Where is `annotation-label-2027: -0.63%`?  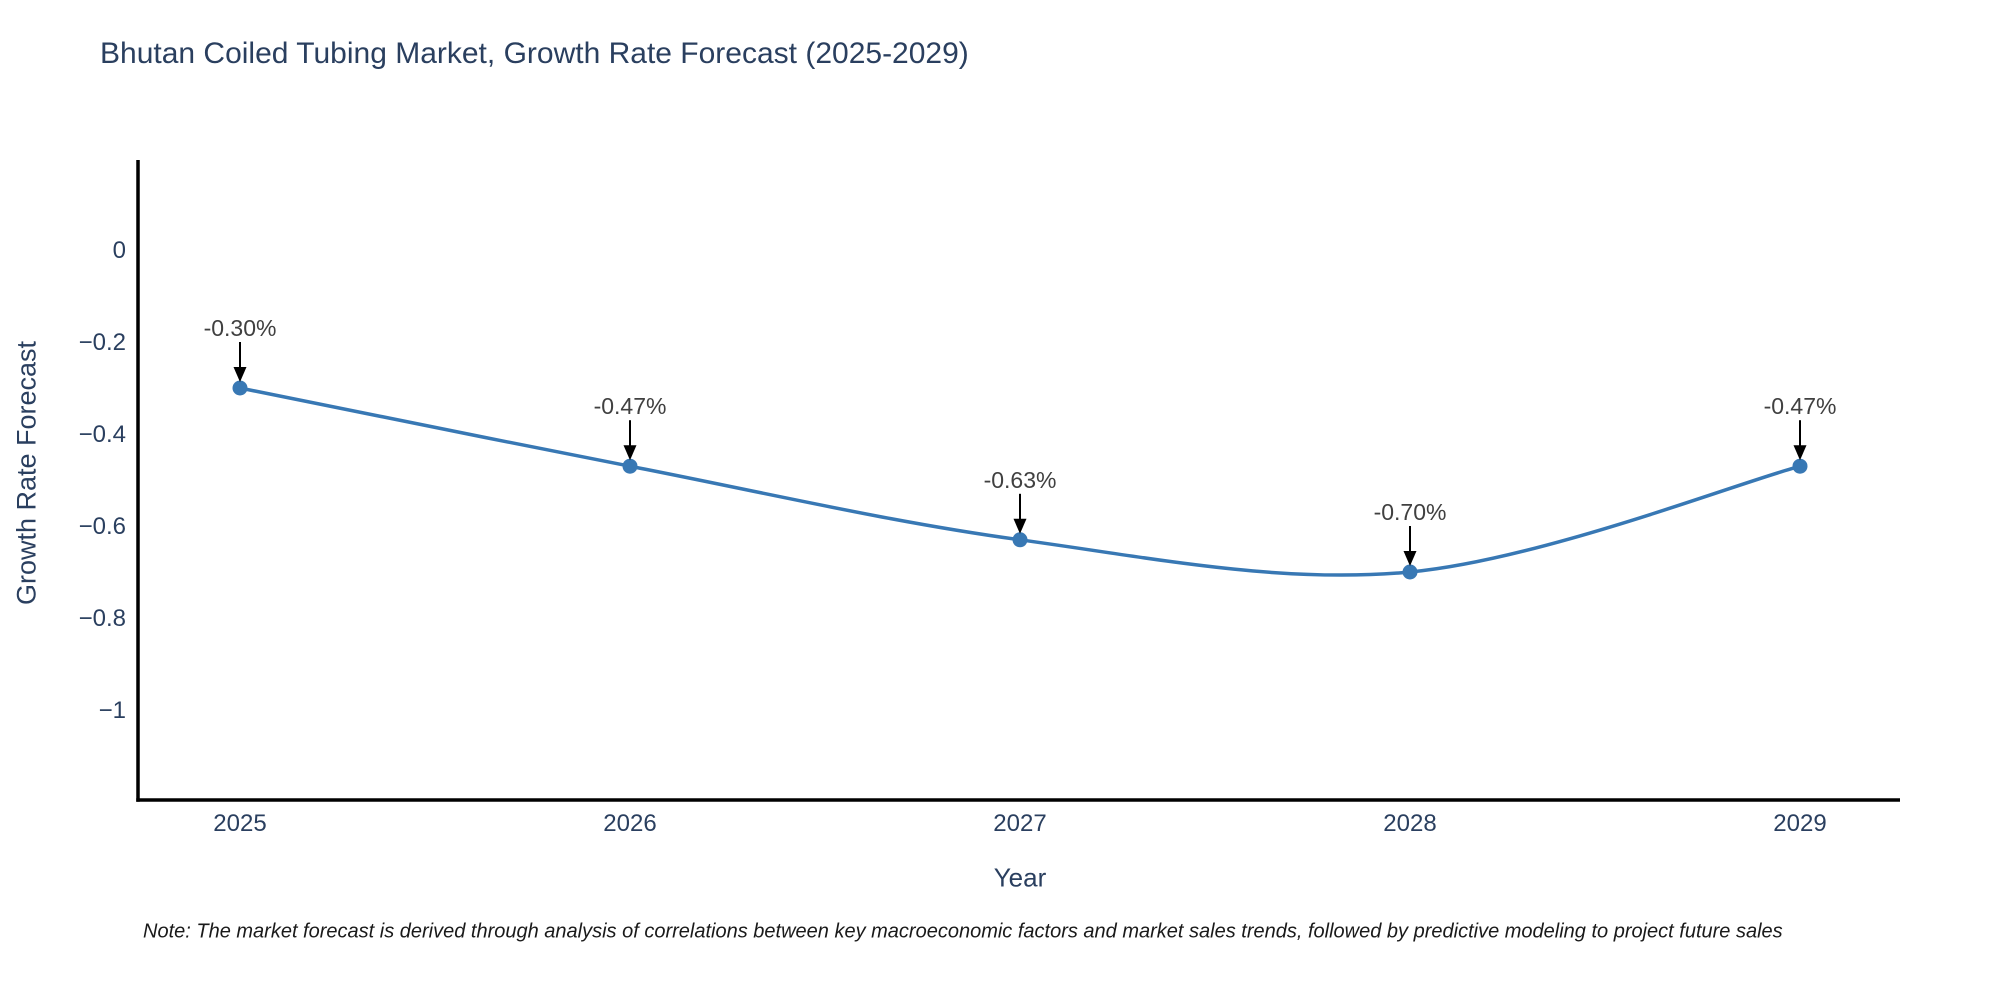
annotation-label-2027: -0.63% is located at coordinates (1020, 480).